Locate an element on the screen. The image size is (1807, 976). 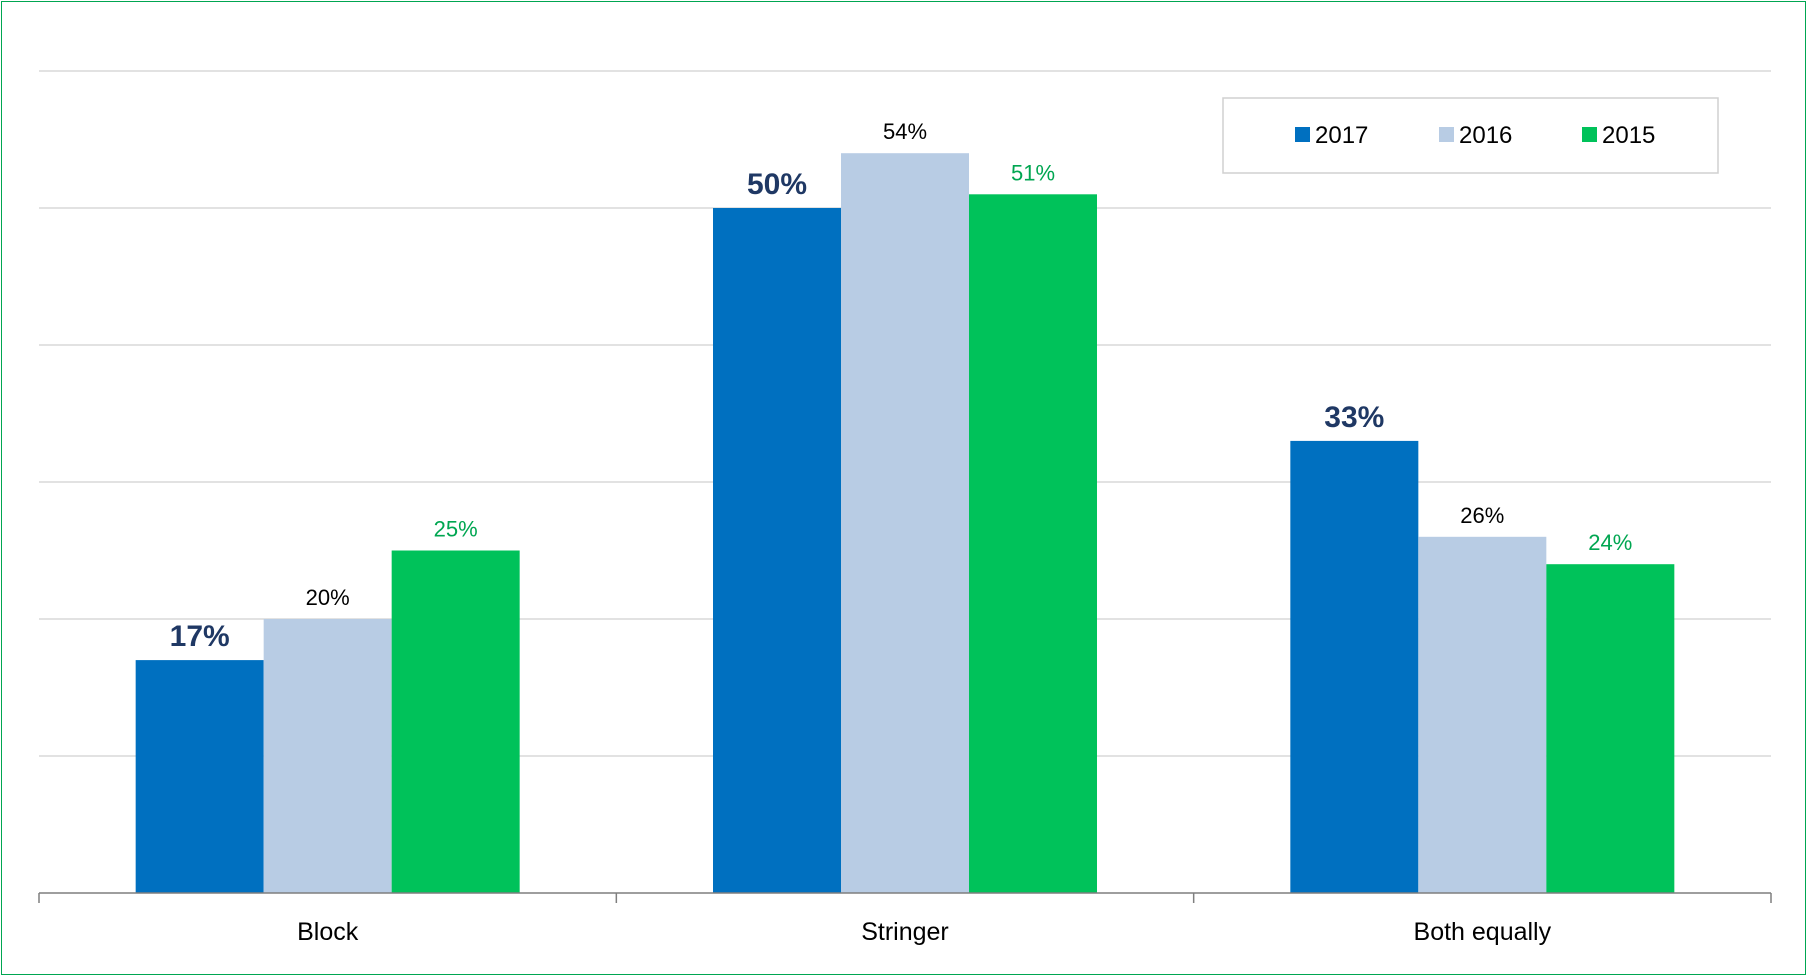
bar-2015-both-equally is located at coordinates (1610, 728).